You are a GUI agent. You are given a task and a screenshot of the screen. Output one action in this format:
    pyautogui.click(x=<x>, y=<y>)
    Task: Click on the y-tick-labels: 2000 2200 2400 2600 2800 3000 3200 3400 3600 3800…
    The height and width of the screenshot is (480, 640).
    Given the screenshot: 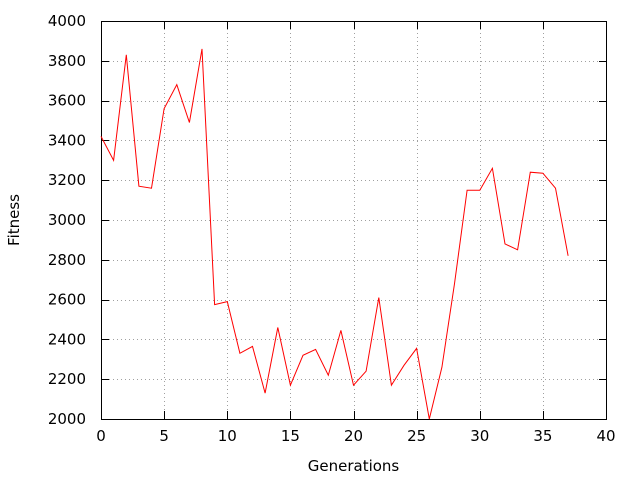 What is the action you would take?
    pyautogui.click(x=67, y=220)
    